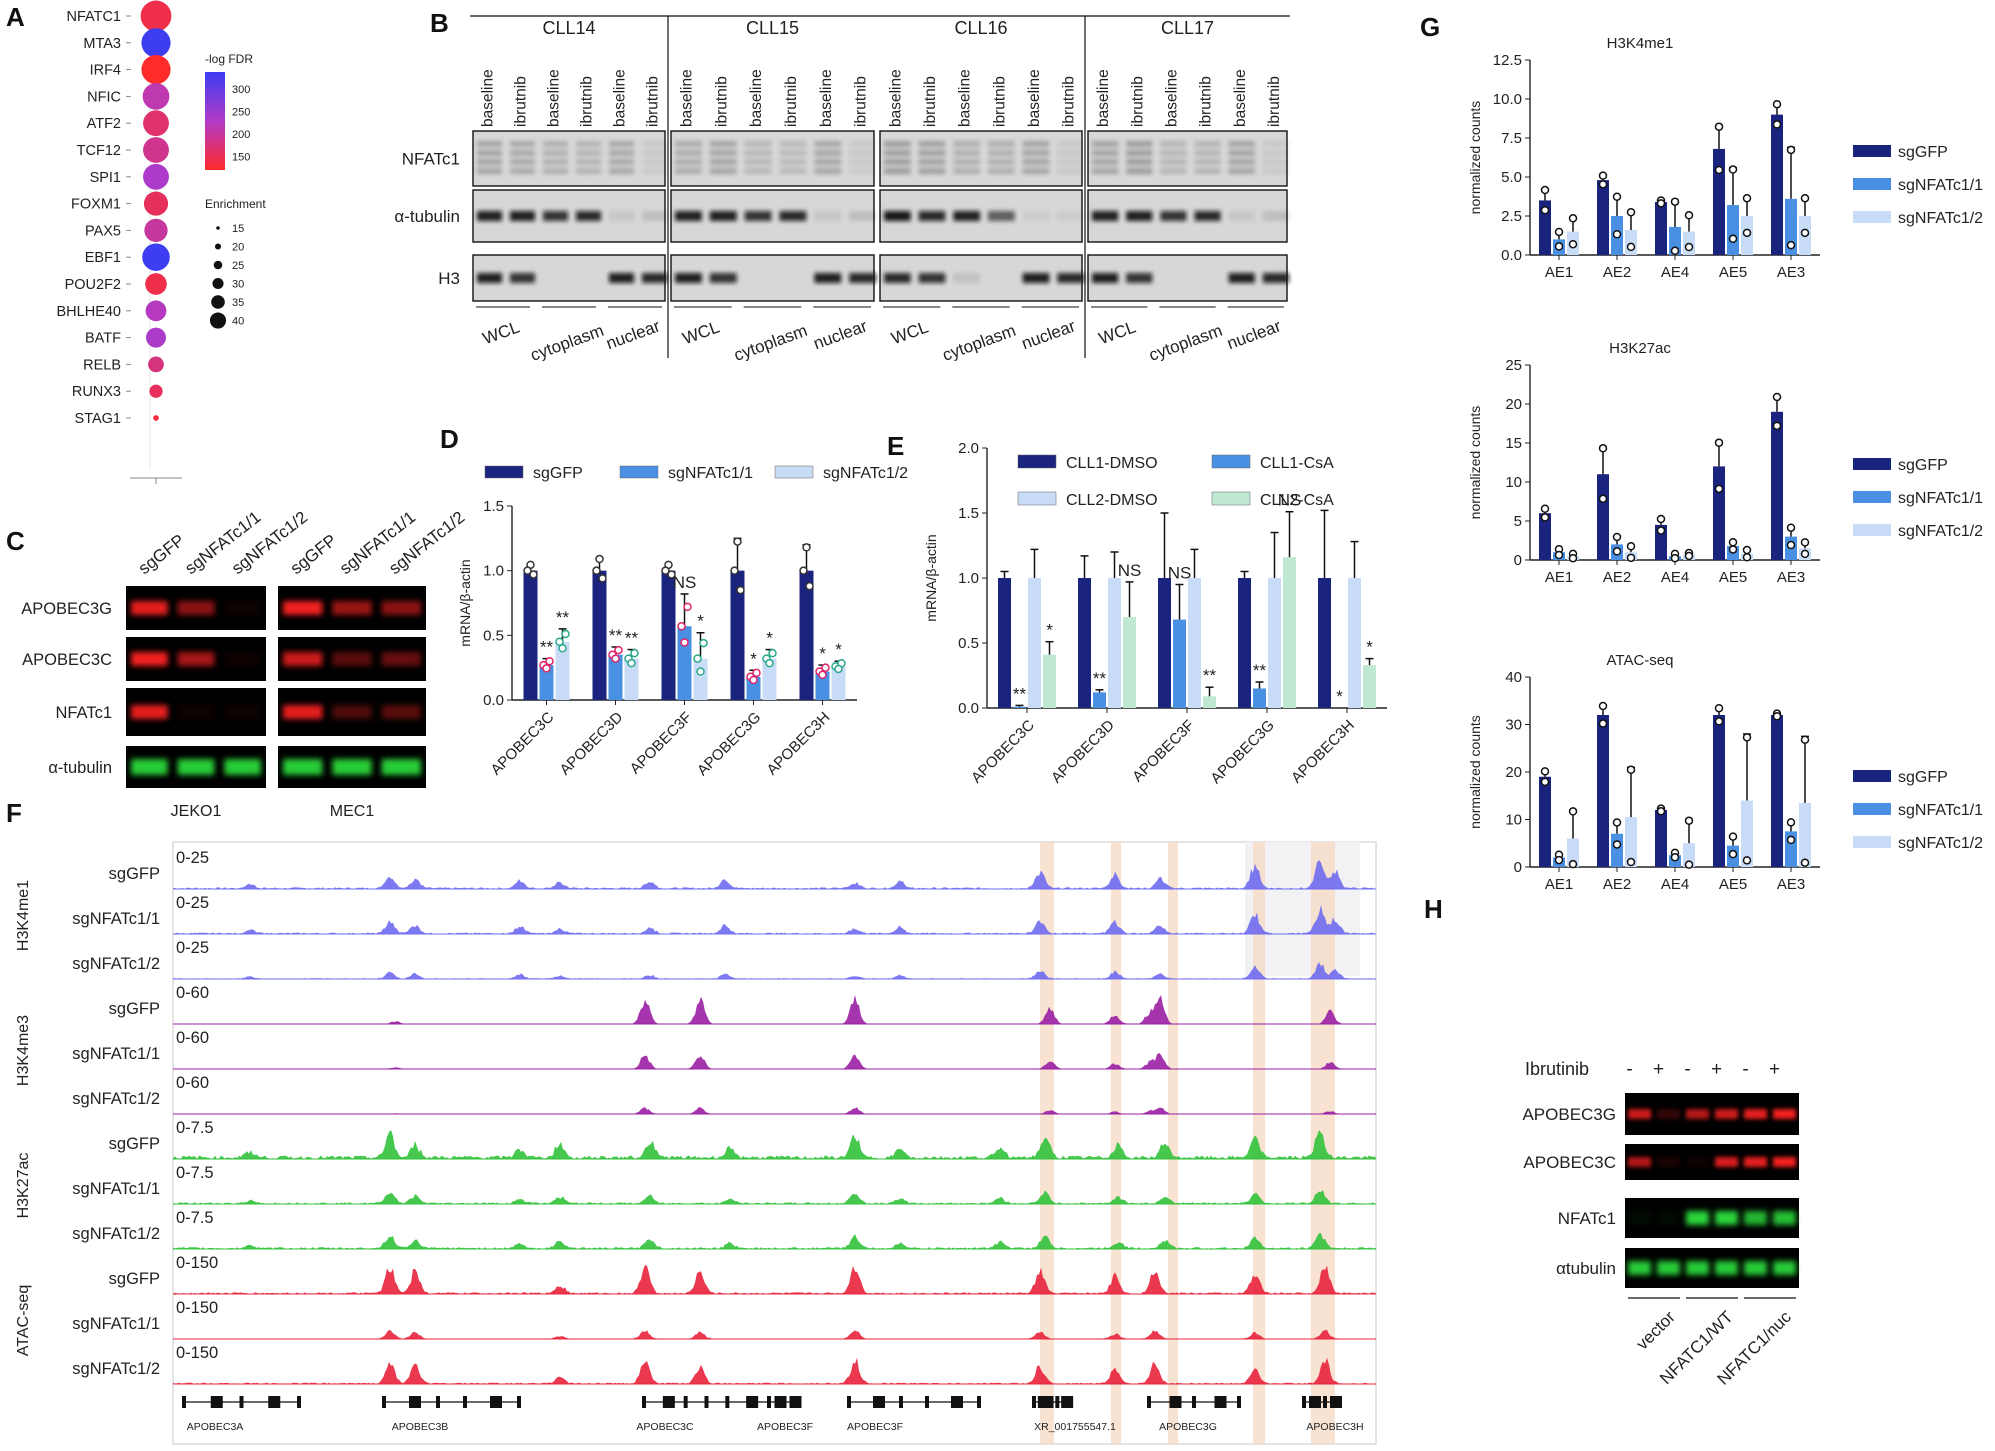  I want to click on enrichment-dot, so click(156, 364).